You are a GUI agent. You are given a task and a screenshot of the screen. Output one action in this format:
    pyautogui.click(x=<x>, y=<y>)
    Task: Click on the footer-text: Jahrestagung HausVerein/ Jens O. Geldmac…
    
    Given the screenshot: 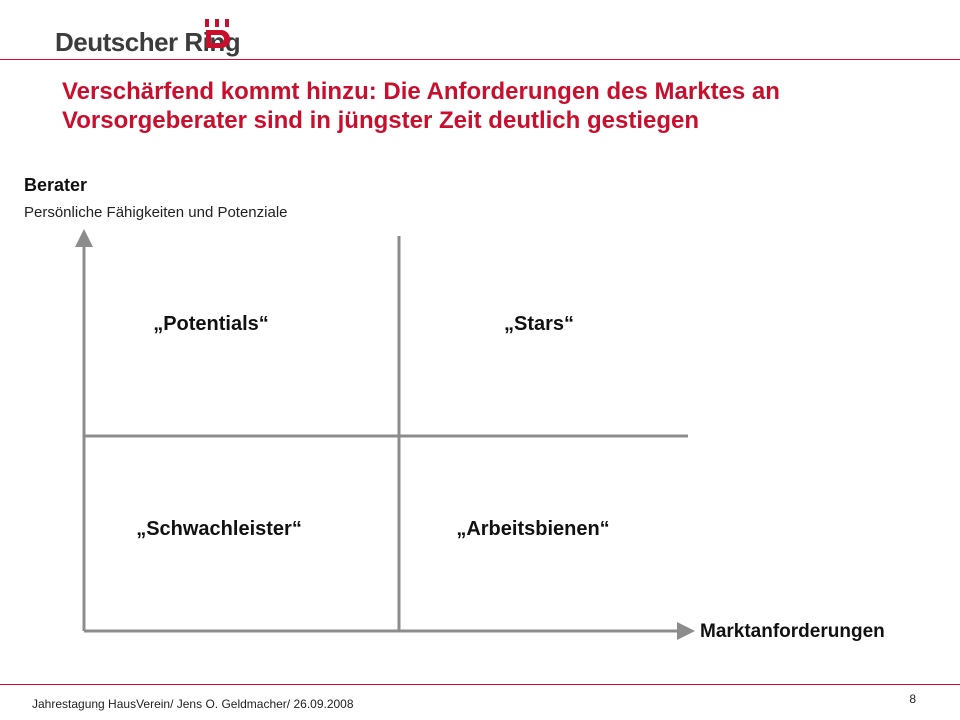 What is the action you would take?
    pyautogui.click(x=193, y=704)
    